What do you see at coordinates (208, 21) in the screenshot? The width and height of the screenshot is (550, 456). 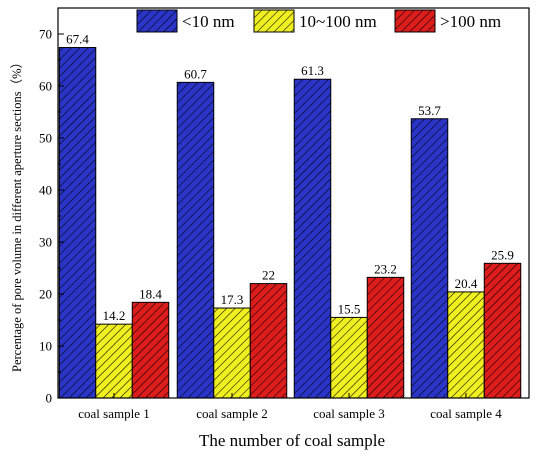 I see `legend-label: <10 nm` at bounding box center [208, 21].